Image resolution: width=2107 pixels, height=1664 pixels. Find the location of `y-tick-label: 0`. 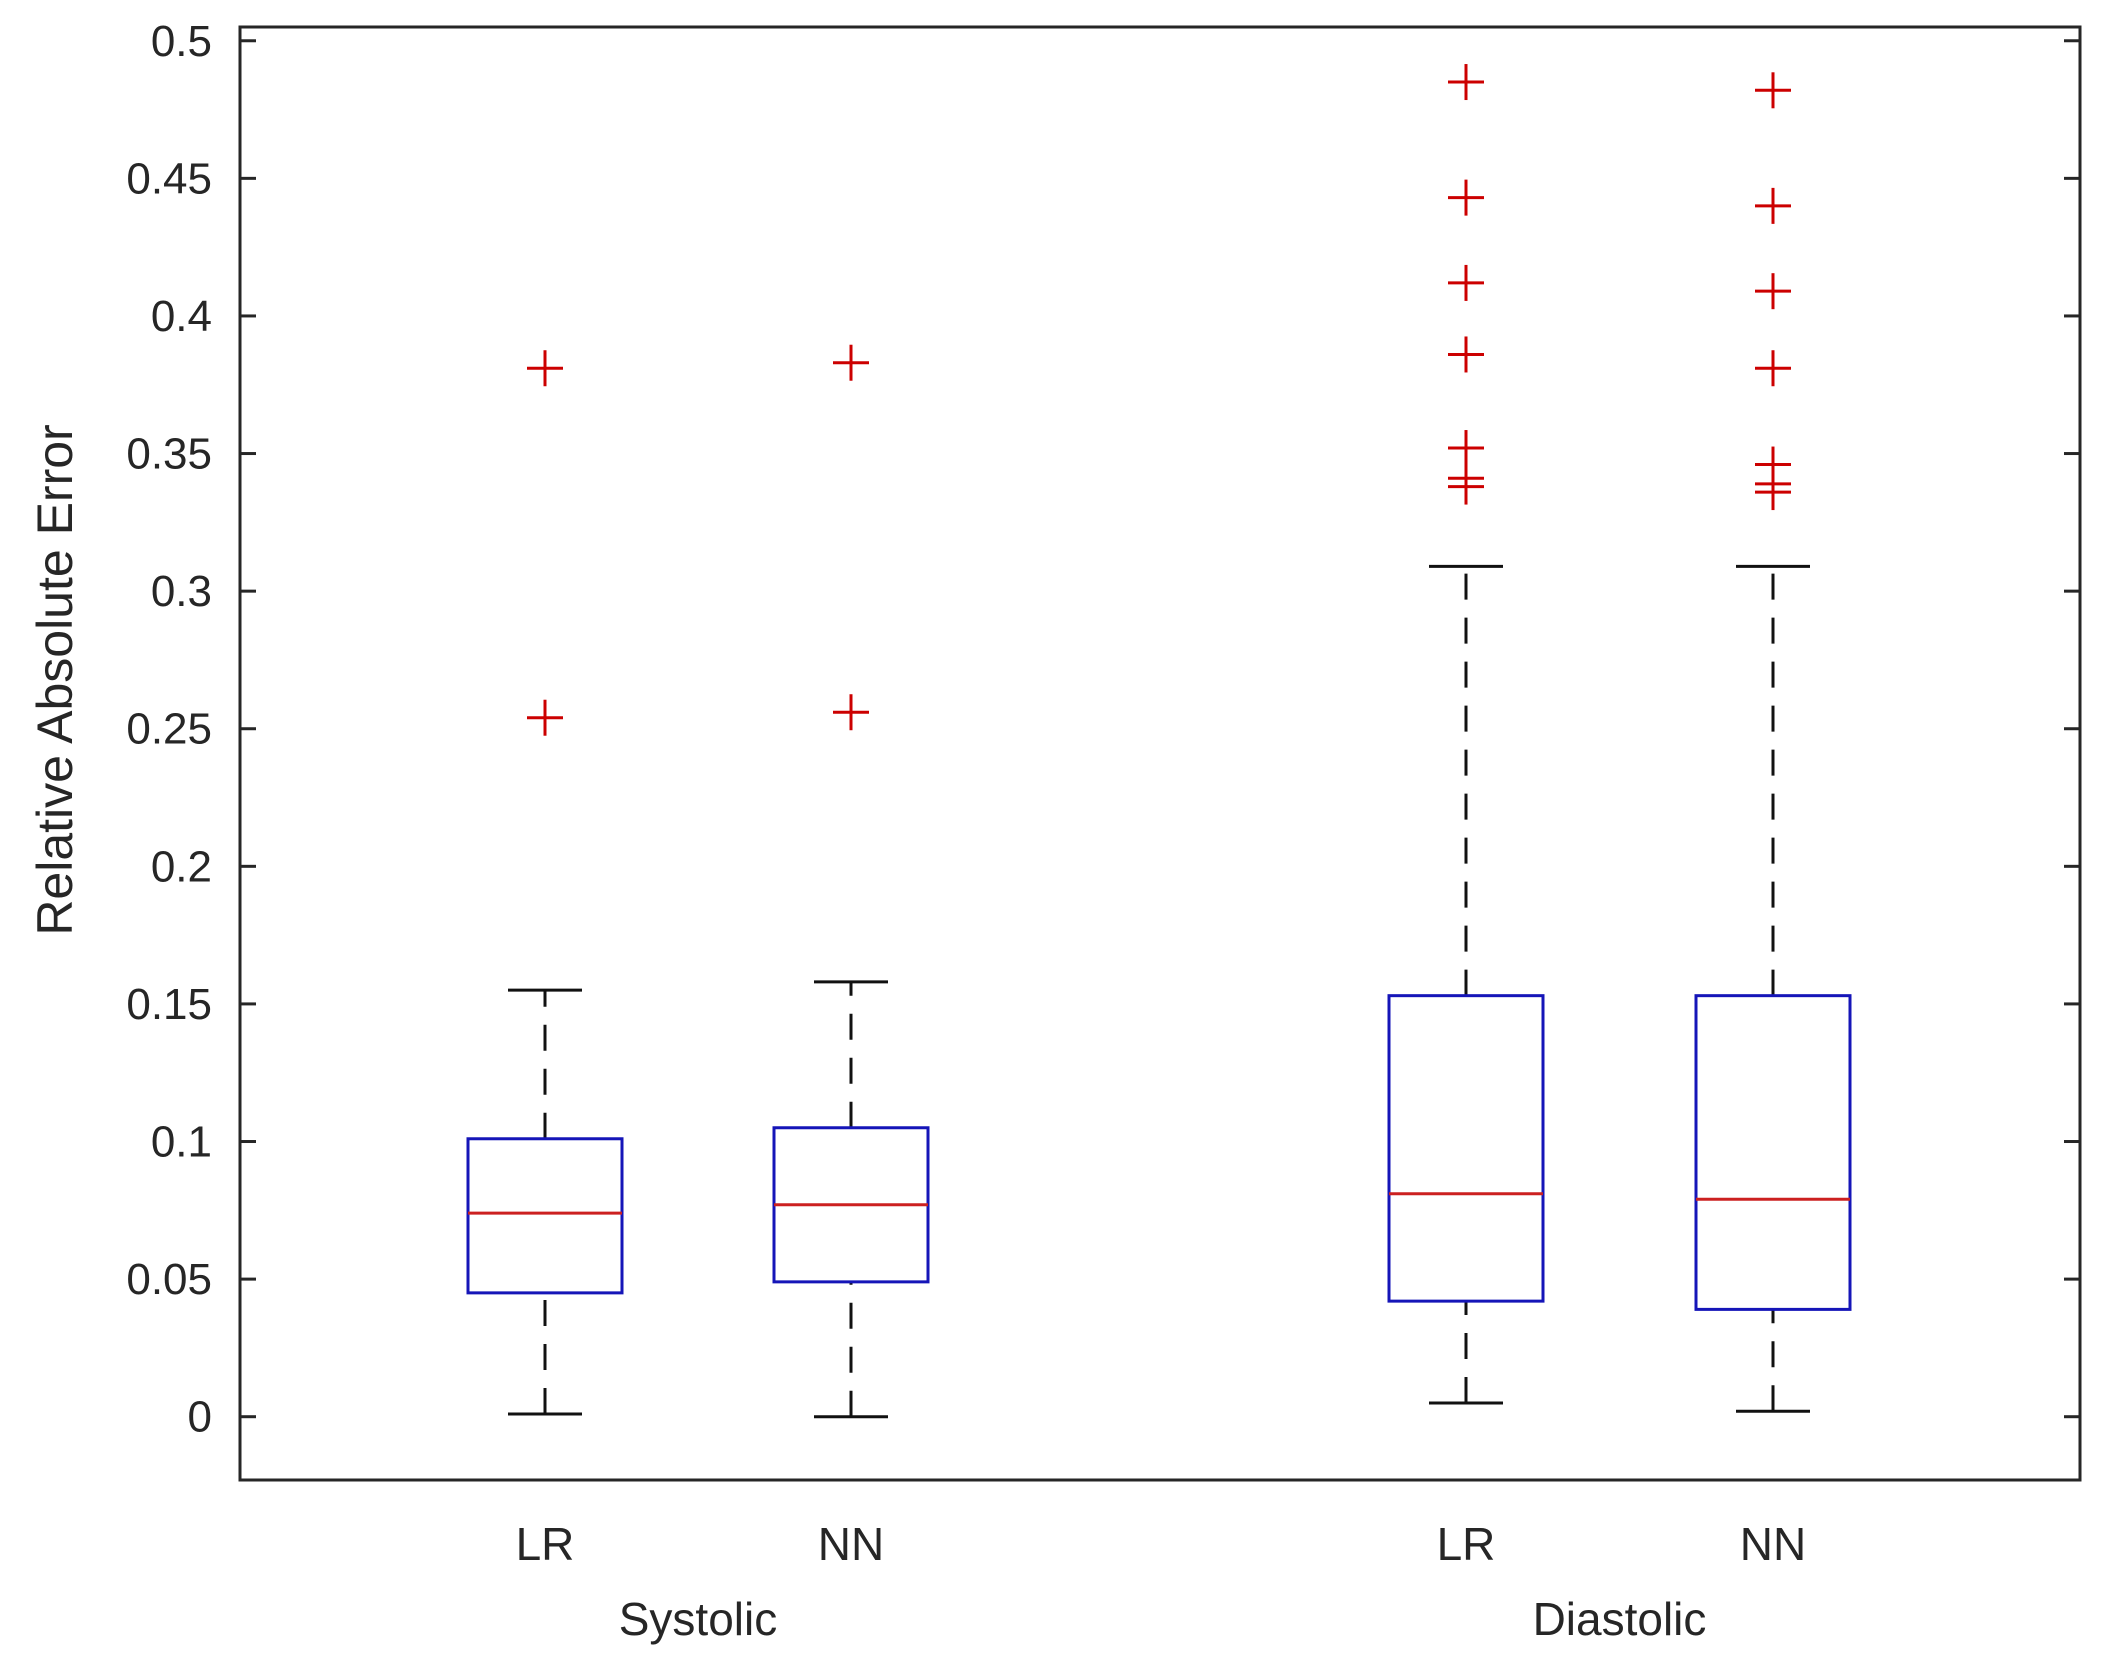

y-tick-label: 0 is located at coordinates (200, 1417).